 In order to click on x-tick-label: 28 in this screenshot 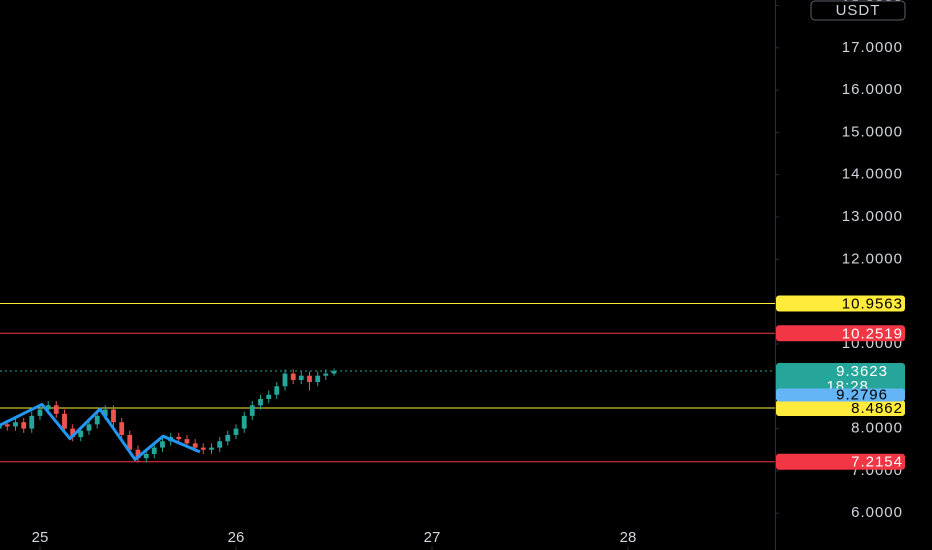, I will do `click(628, 537)`.